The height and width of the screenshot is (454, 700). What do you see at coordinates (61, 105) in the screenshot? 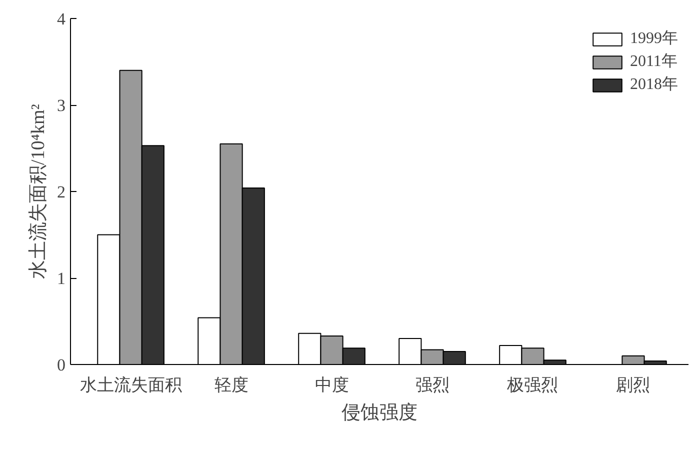
I see `y-tick-label: 3` at bounding box center [61, 105].